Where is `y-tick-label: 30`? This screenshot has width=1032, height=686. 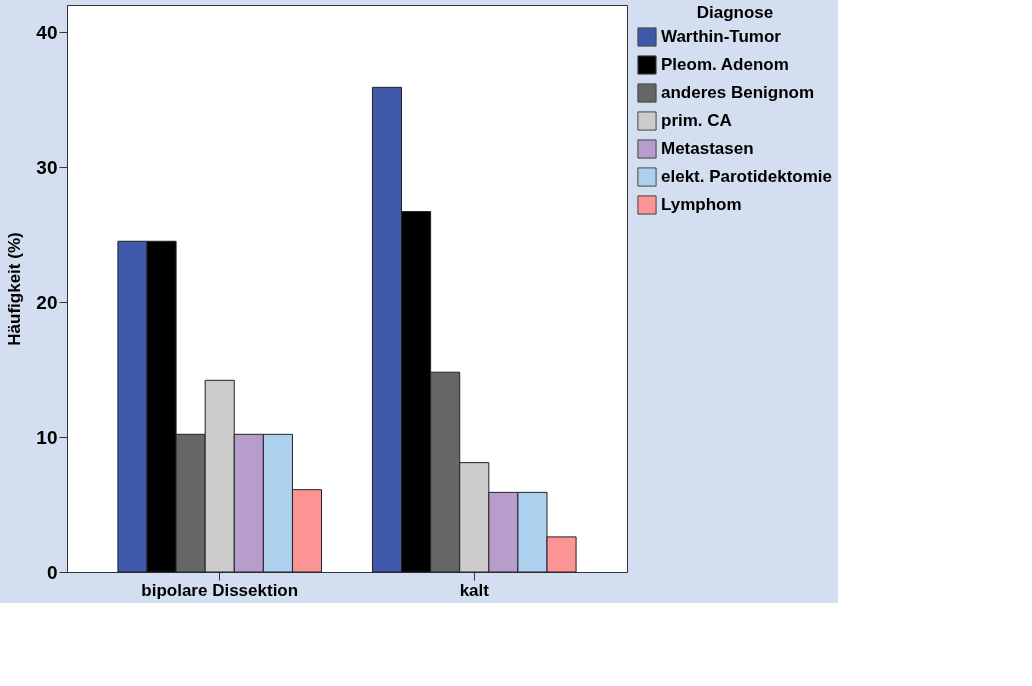
y-tick-label: 30 is located at coordinates (47, 167).